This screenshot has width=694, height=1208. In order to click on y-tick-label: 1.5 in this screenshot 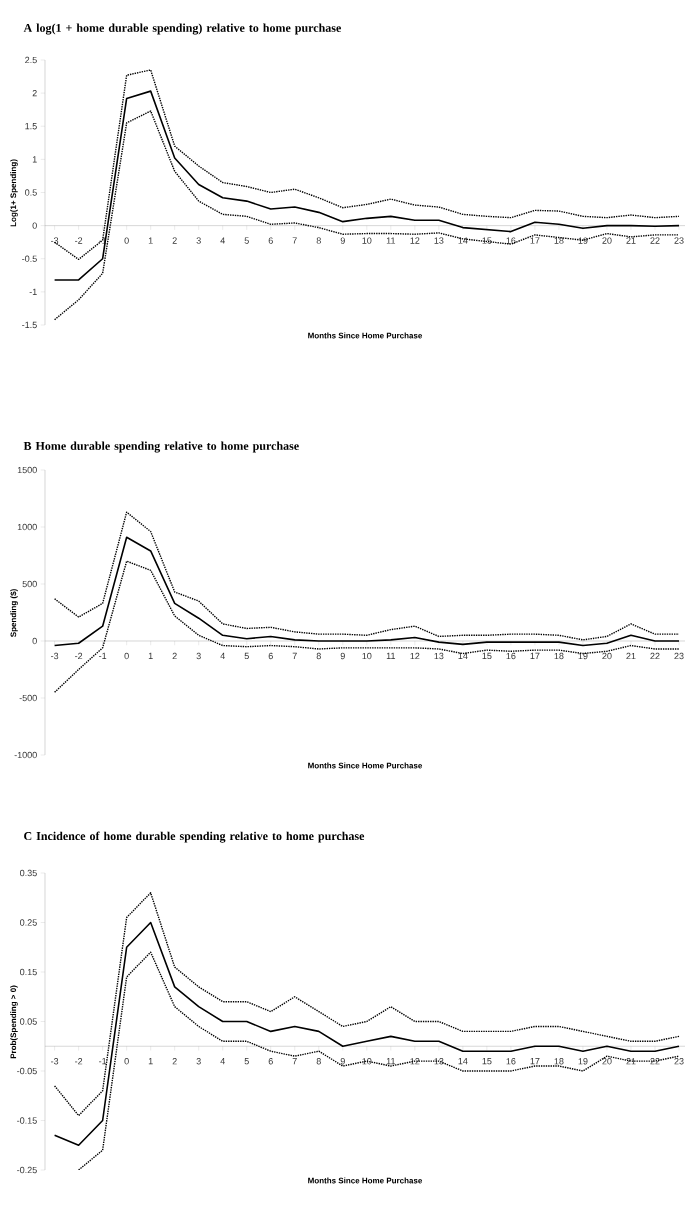, I will do `click(31, 126)`.